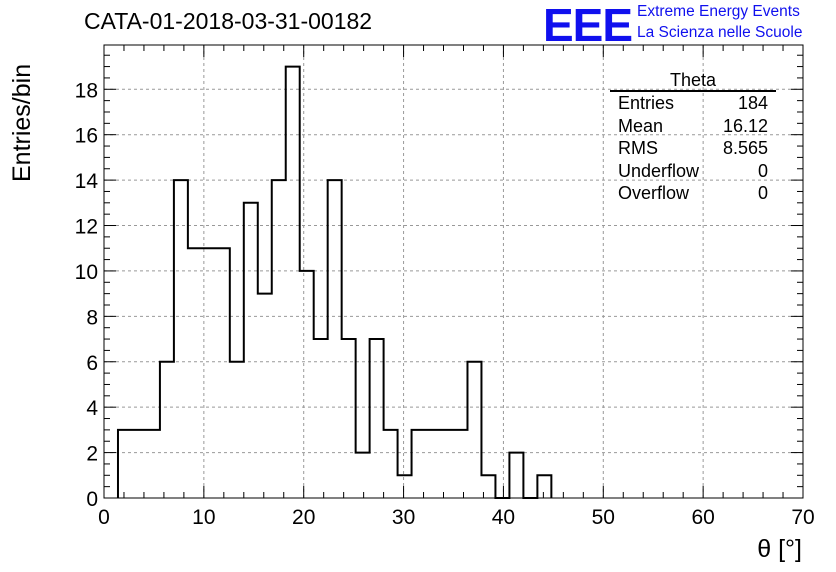 Image resolution: width=836 pixels, height=572 pixels. I want to click on stats-value: 16.12, so click(745, 125).